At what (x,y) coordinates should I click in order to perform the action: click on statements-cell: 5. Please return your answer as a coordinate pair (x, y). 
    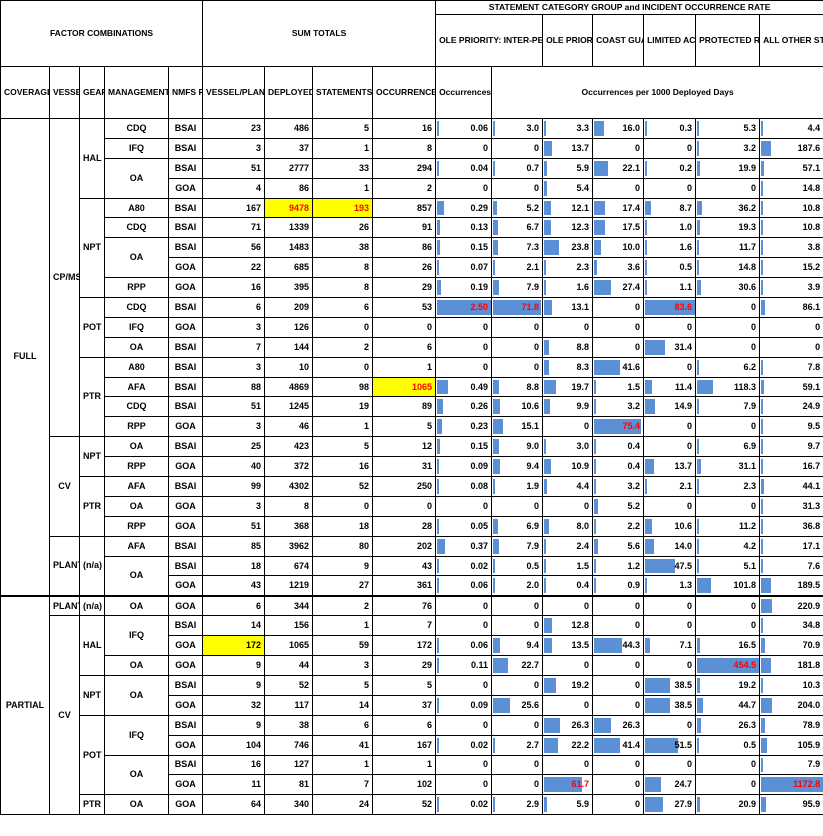
    Looking at the image, I should click on (343, 685).